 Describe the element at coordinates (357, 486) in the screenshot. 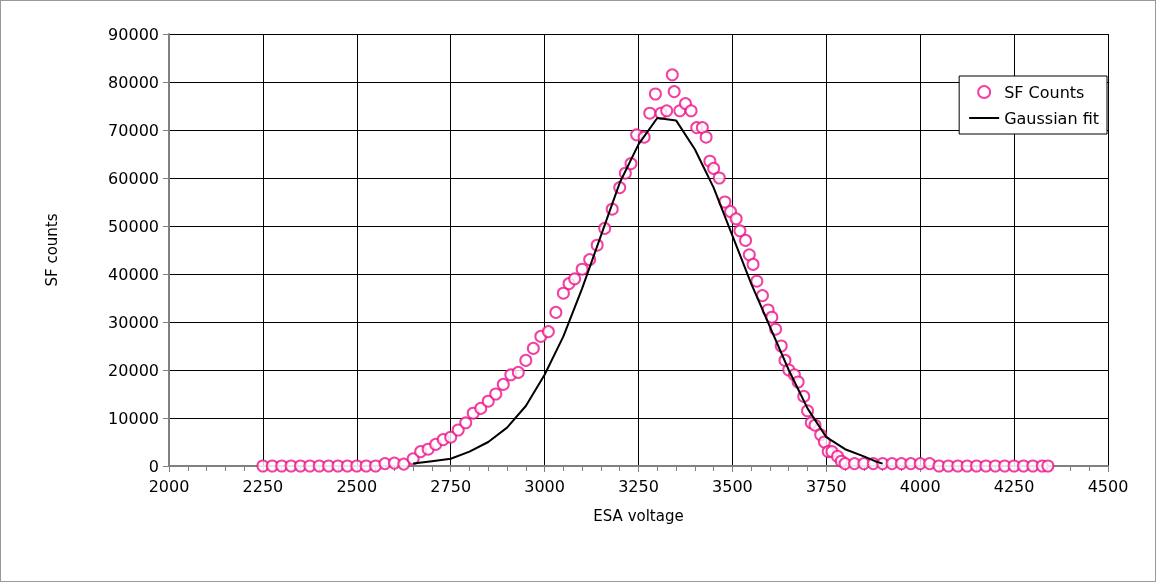

I see `x-tick-label: 2500` at that location.